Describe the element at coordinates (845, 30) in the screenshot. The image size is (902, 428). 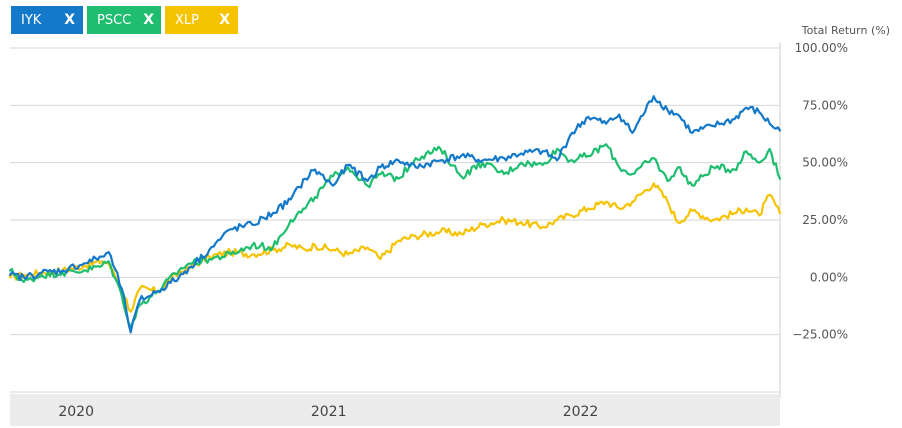
I see `y-axis-label: Total Return (%)` at that location.